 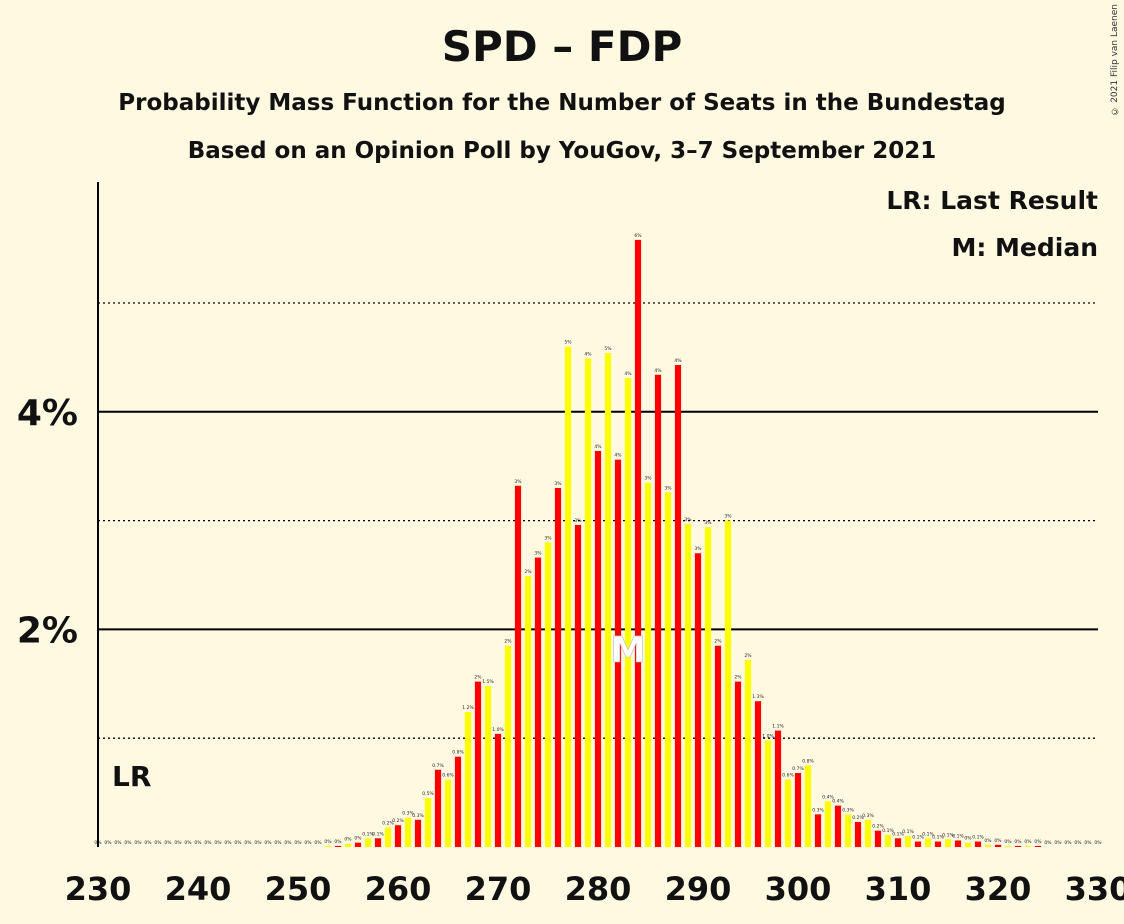 I want to click on bar-label-seat-306: 0.2%, so click(x=858, y=818).